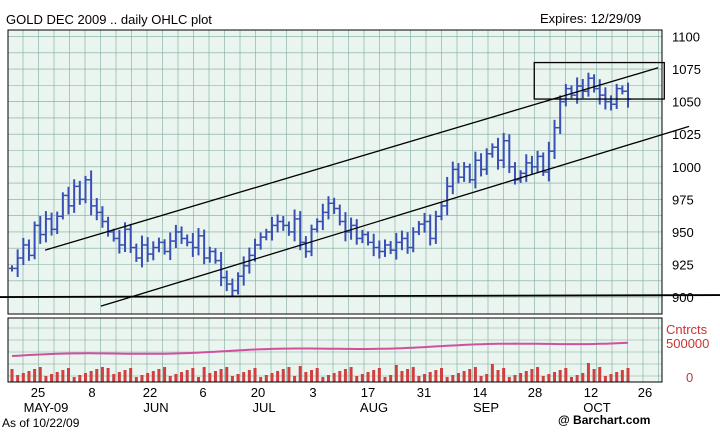  What do you see at coordinates (591, 18) in the screenshot?
I see `expires-label: Expires: 12/29/09` at bounding box center [591, 18].